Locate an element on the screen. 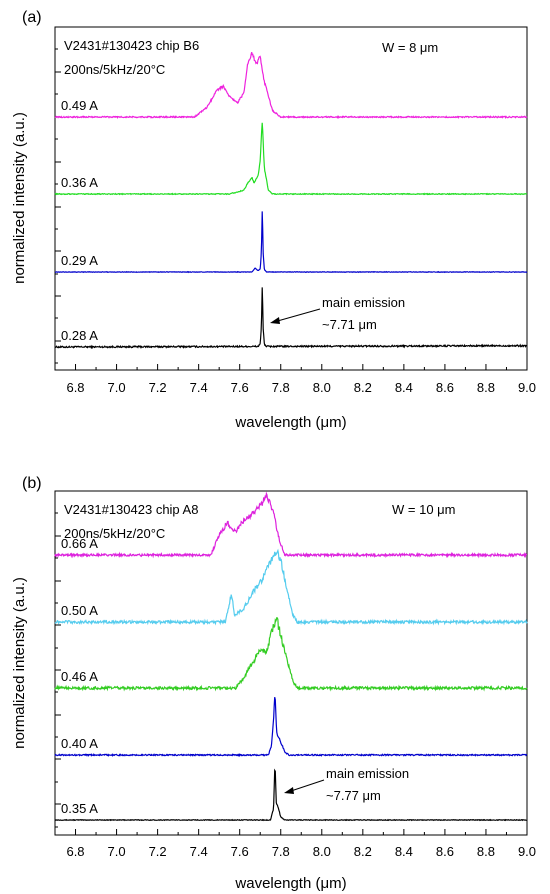 The image size is (550, 894). panel-b-width-label: W = 10 μm is located at coordinates (423, 509).